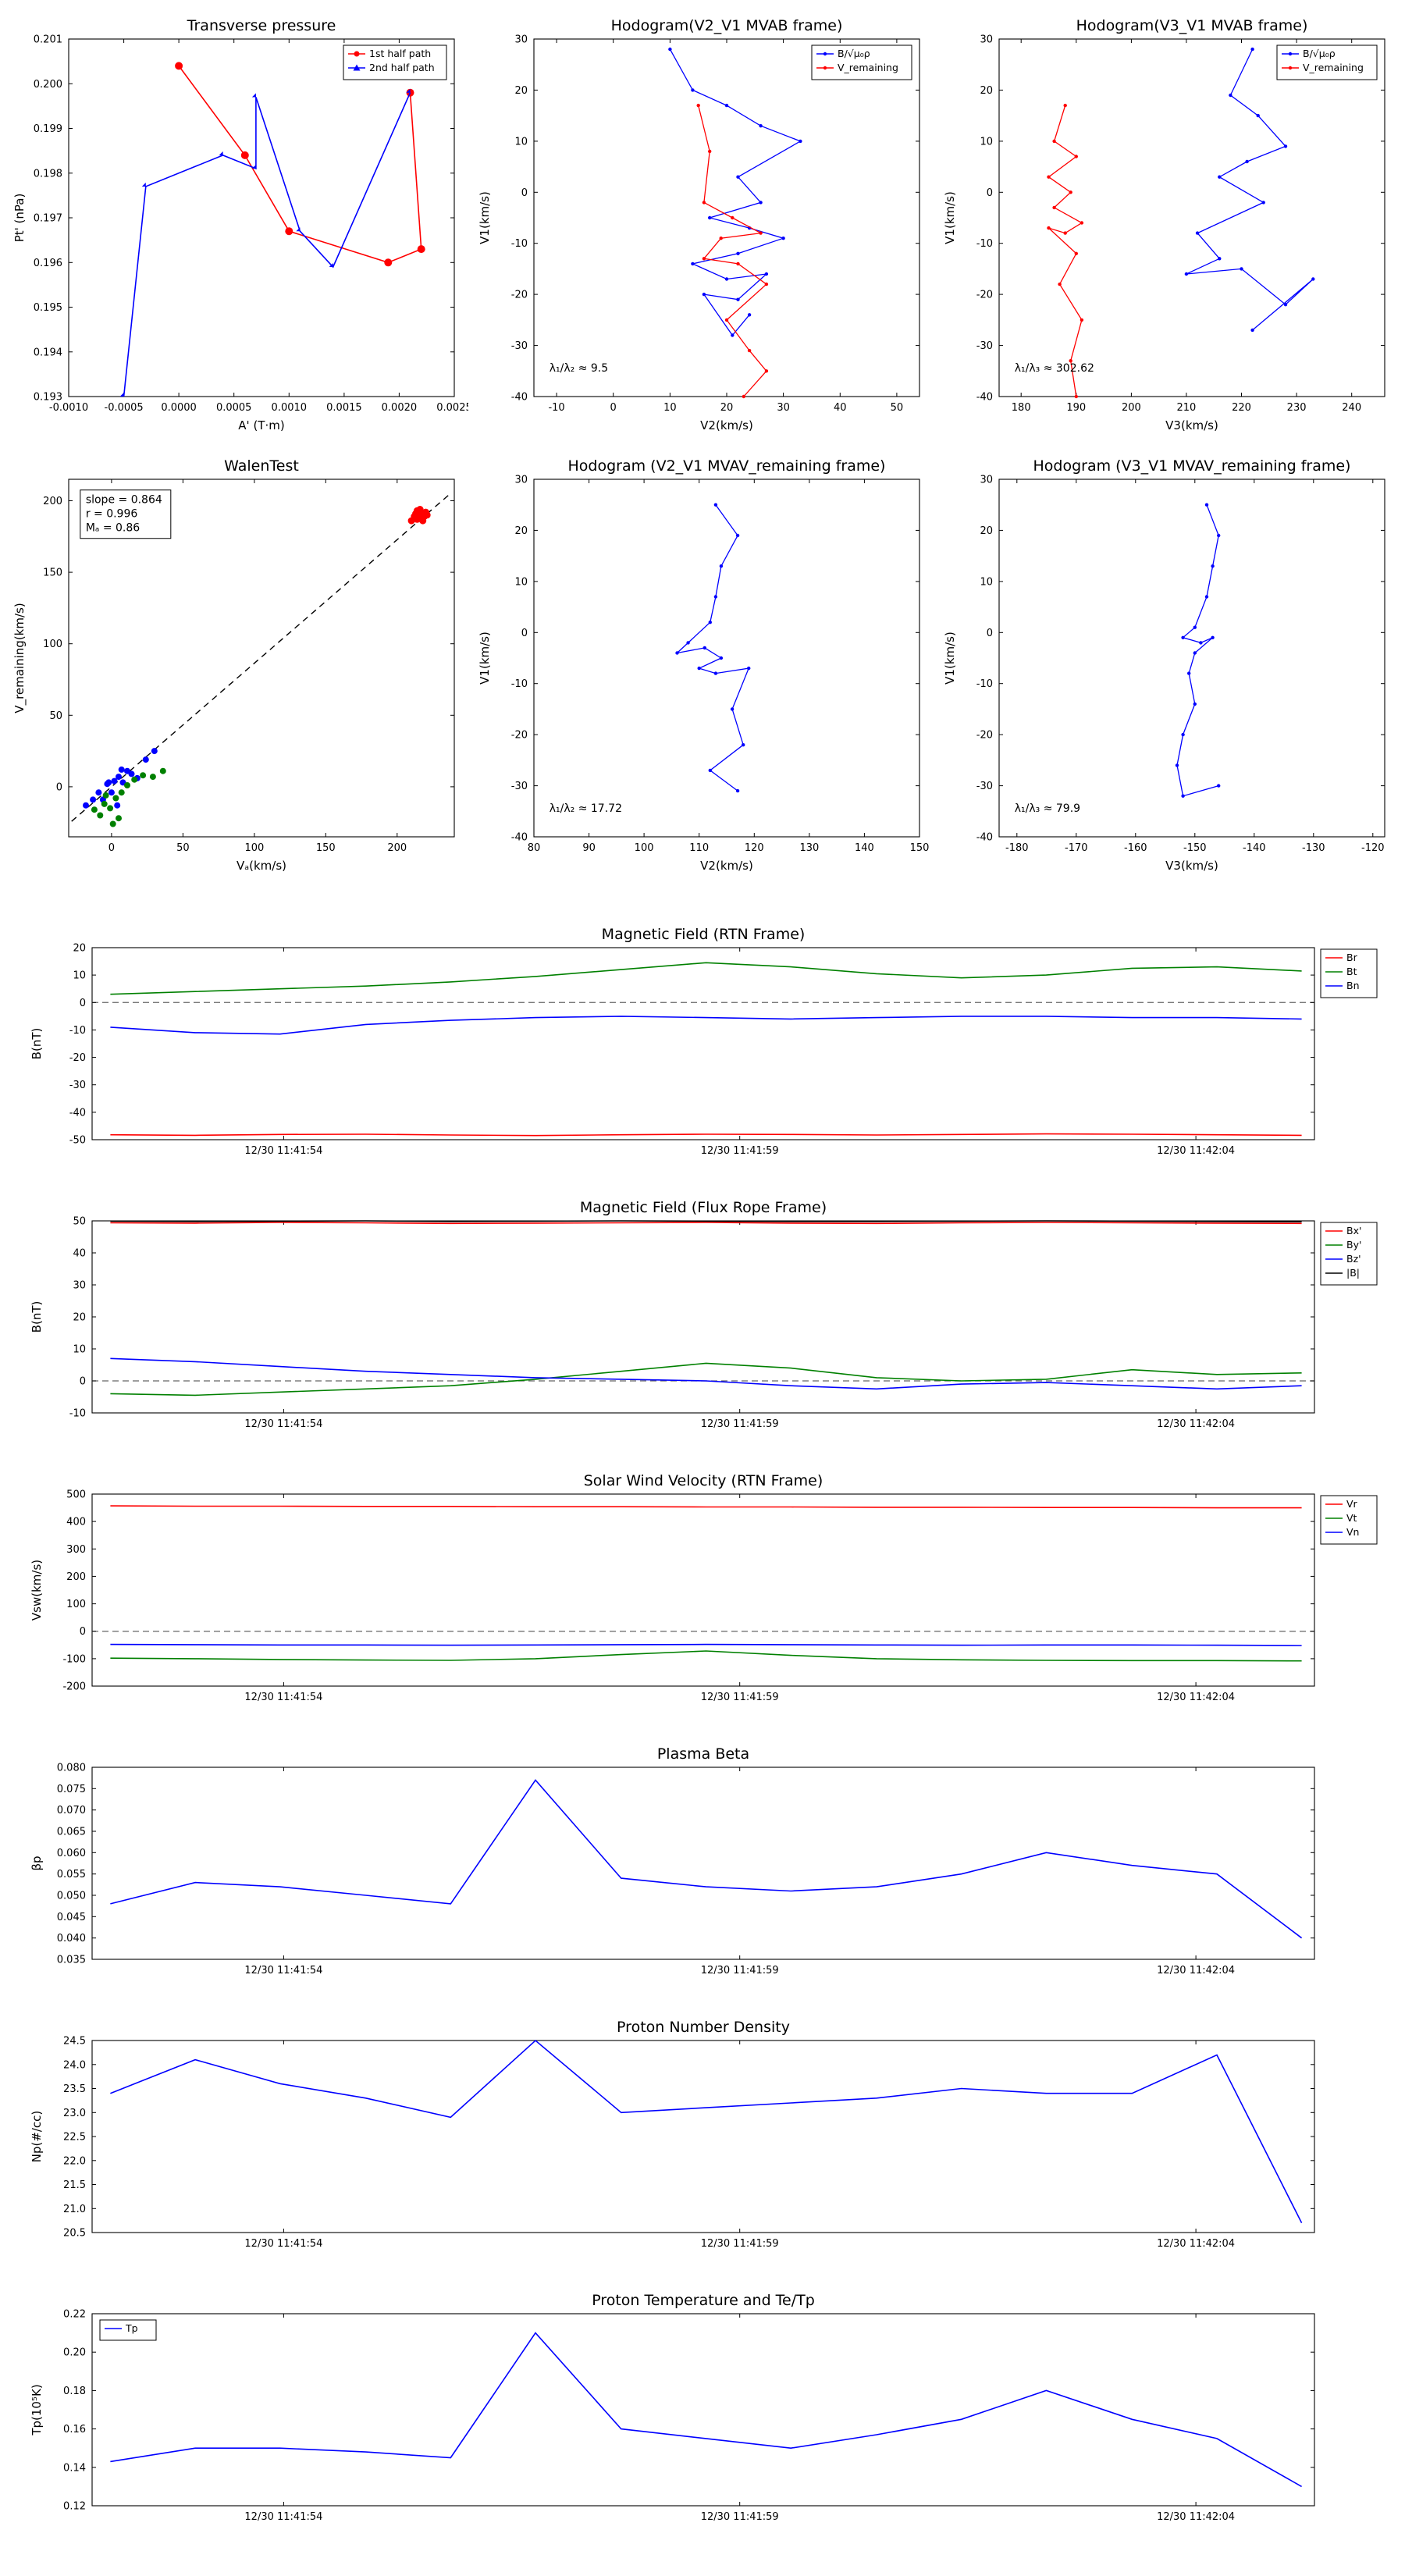 The height and width of the screenshot is (2576, 1405). Describe the element at coordinates (48, 263) in the screenshot. I see `svg-text: 0.196` at that location.